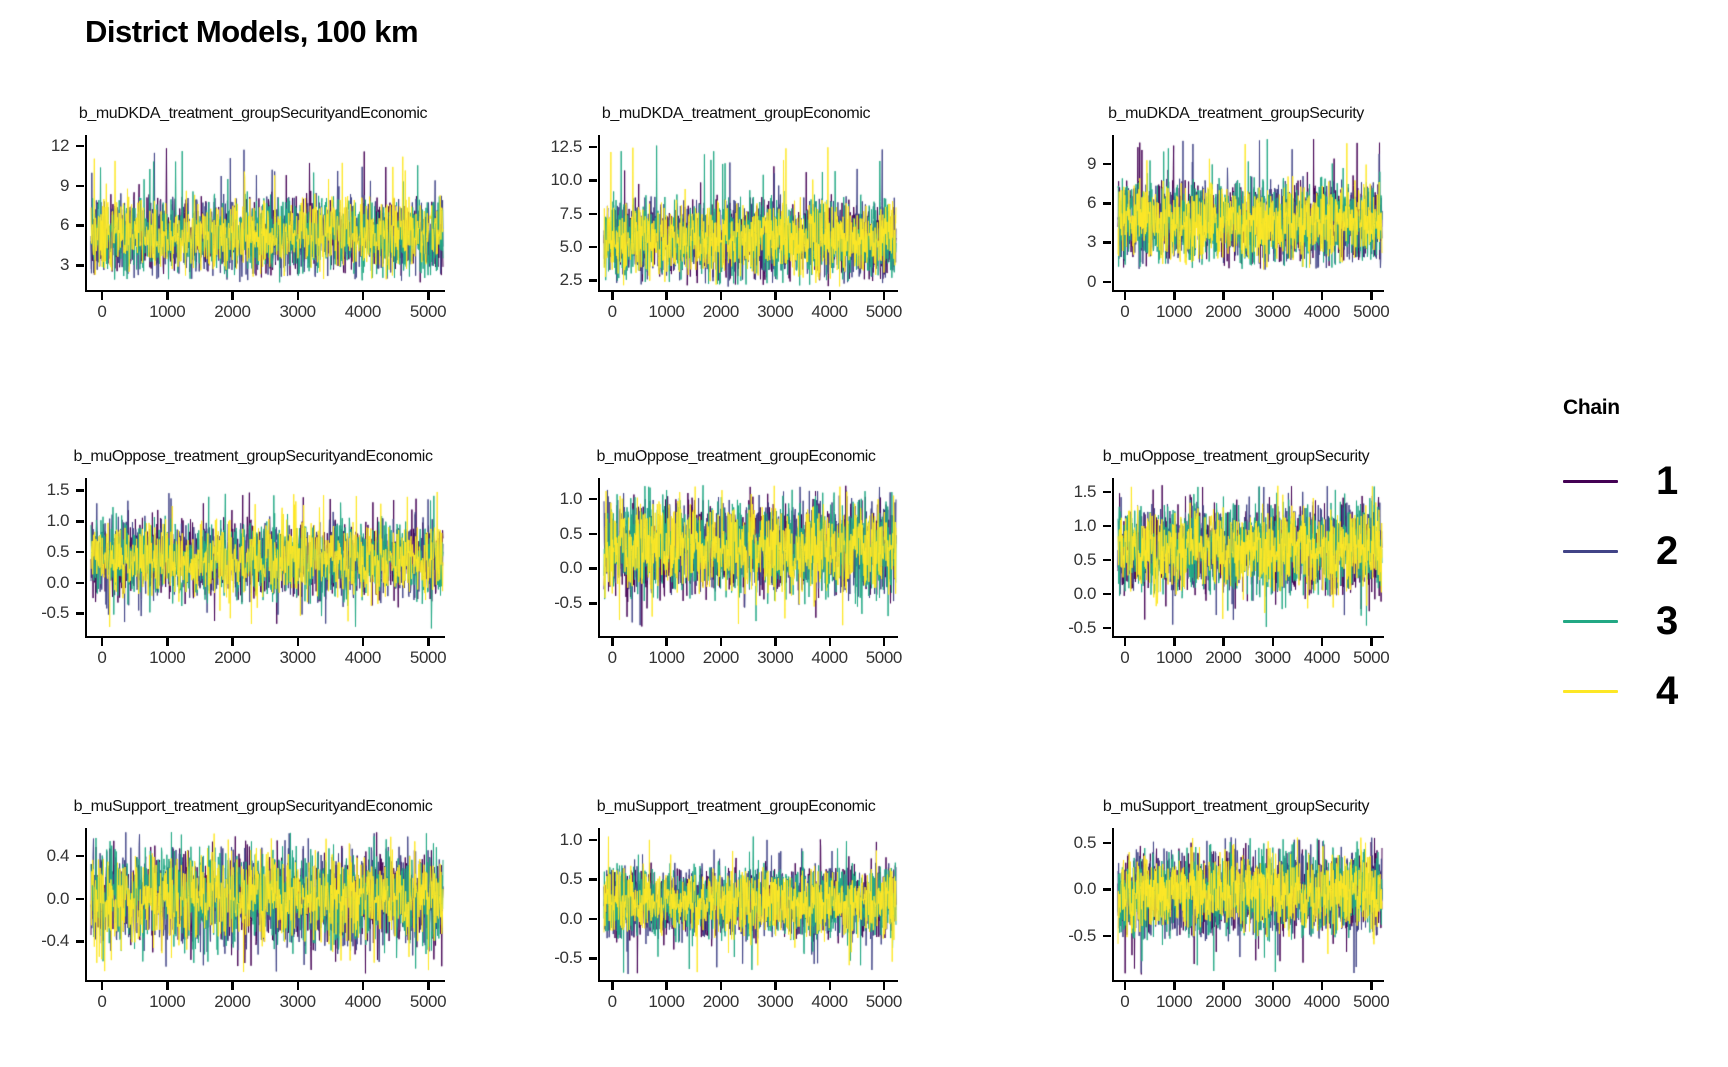 The width and height of the screenshot is (1728, 1067). I want to click on legend-item-label: 4, so click(1667, 690).